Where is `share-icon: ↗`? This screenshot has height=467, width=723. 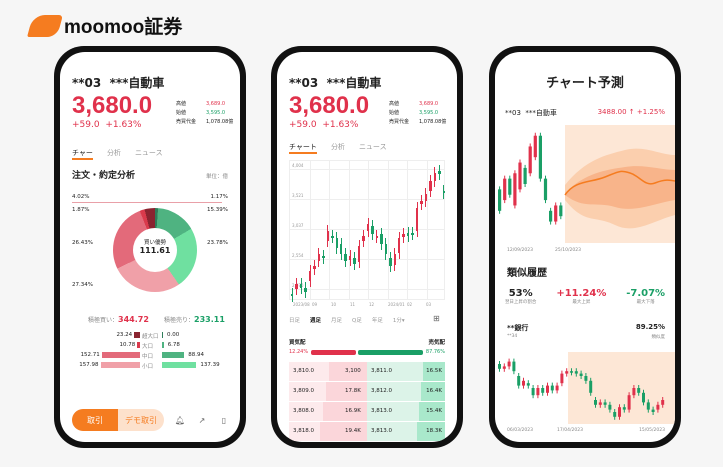 share-icon: ↗ is located at coordinates (202, 420).